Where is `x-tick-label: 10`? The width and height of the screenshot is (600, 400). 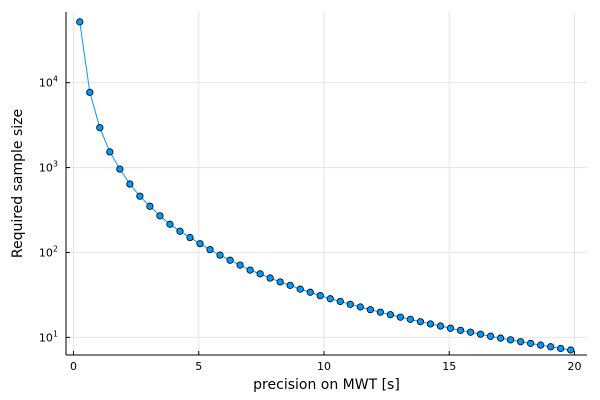
x-tick-label: 10 is located at coordinates (324, 366).